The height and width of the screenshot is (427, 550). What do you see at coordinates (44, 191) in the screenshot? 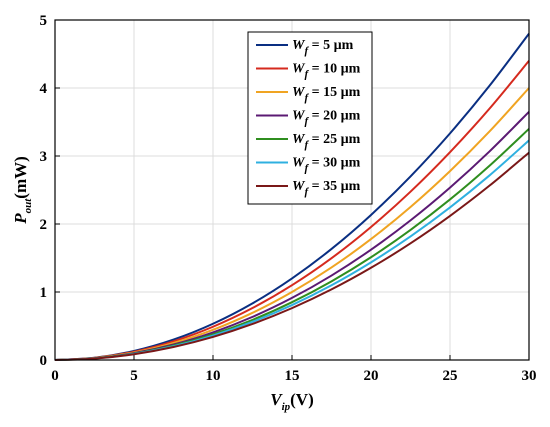
I see `y-tick-labels: 0 1 2 3 4 5` at bounding box center [44, 191].